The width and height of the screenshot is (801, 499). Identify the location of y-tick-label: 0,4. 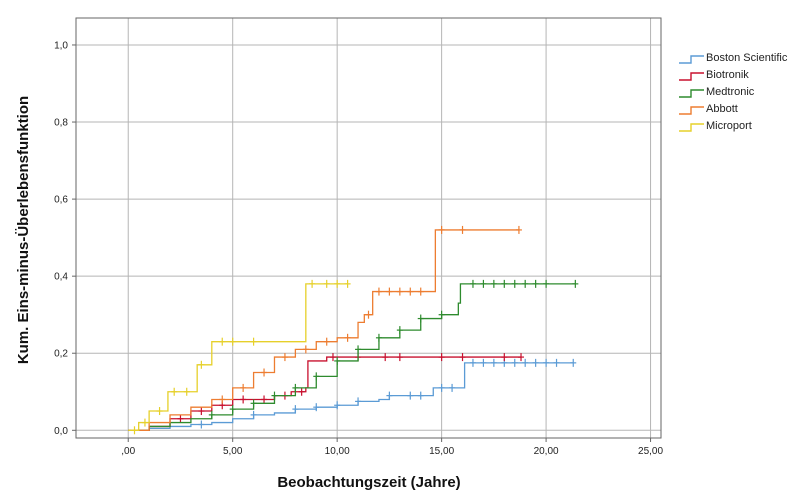
(61, 277).